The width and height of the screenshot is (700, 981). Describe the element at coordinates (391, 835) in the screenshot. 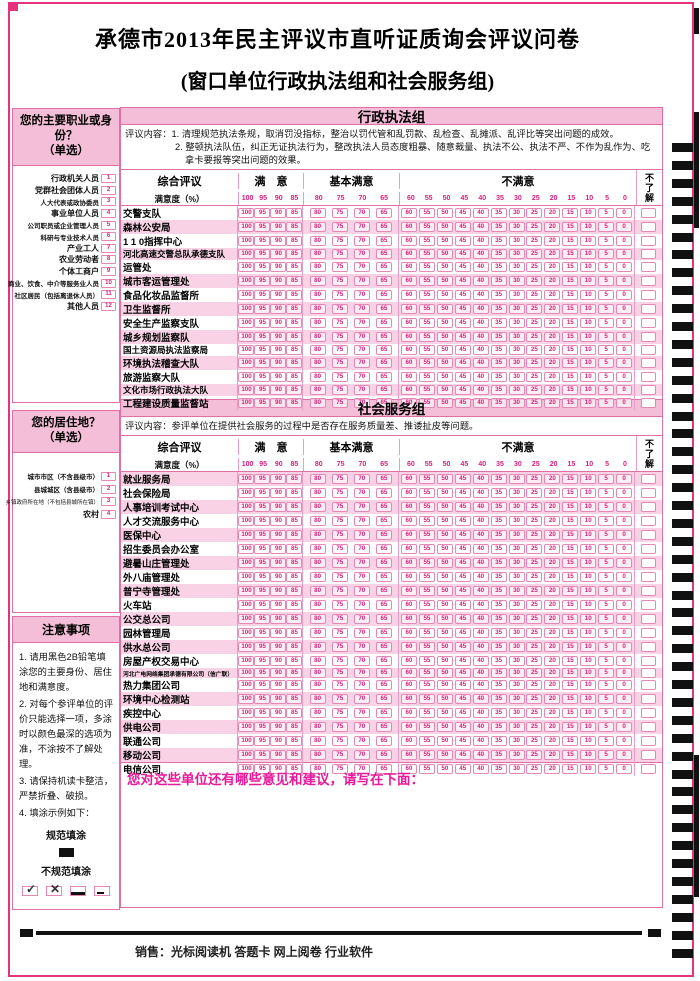

I see `suggestion-area: 您对这些单位还有哪些意见和建议，请写在下面：` at that location.